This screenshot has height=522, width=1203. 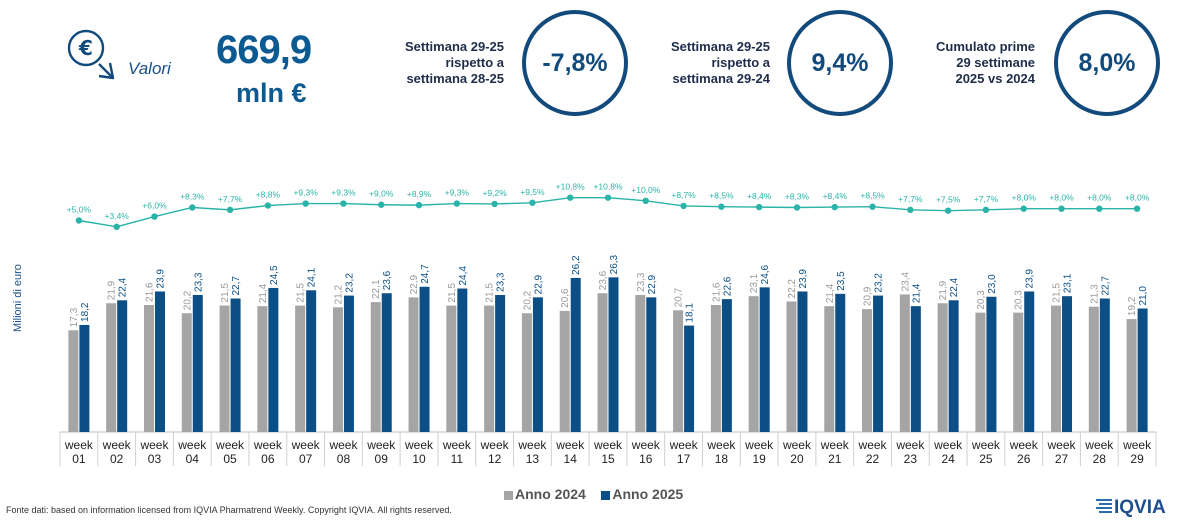 I want to click on x-tick-label-number: 16, so click(x=646, y=459).